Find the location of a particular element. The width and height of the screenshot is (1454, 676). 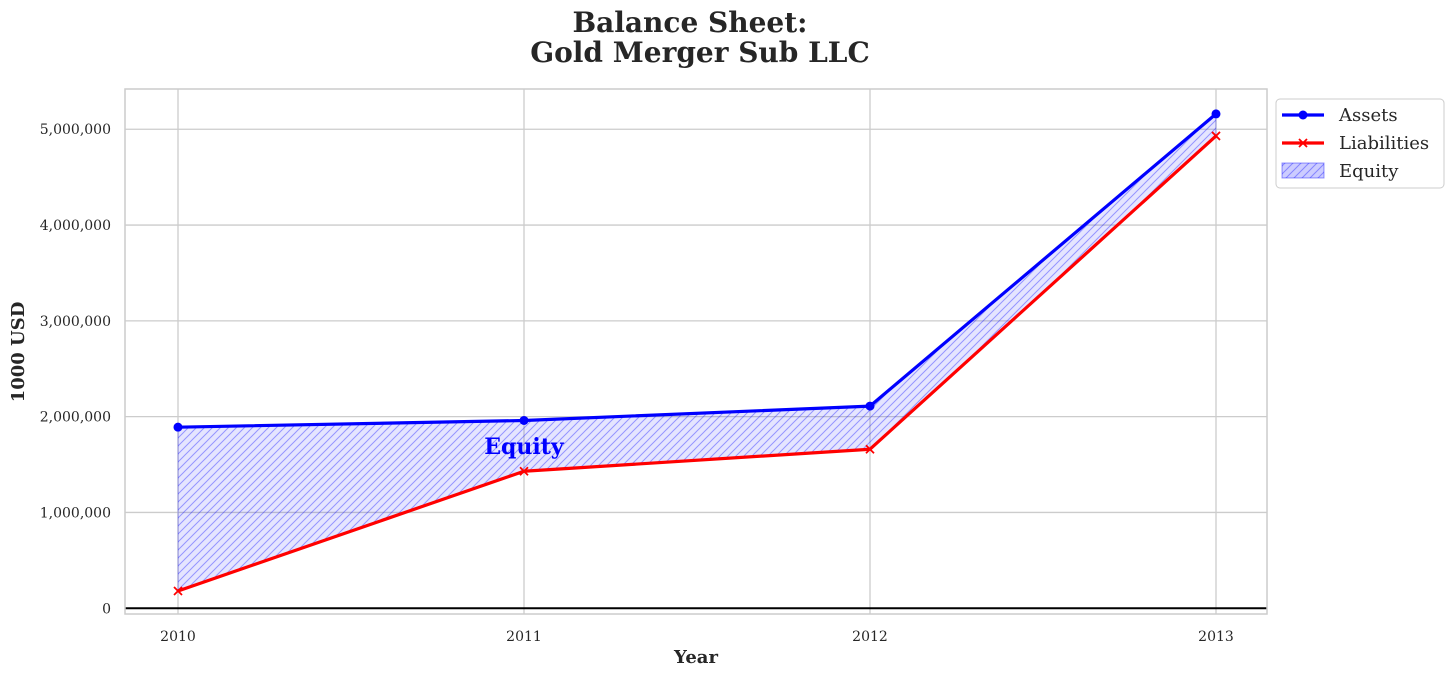

point-liabilities-2012 is located at coordinates (870, 449).